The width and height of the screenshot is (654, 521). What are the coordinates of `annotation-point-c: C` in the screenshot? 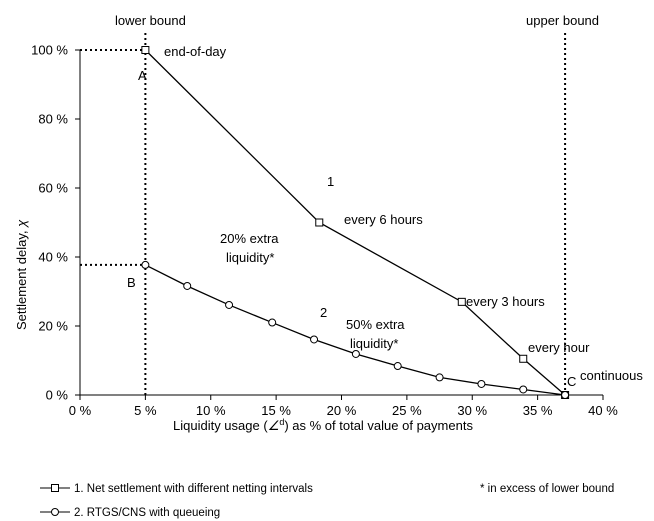 It's located at (571, 381).